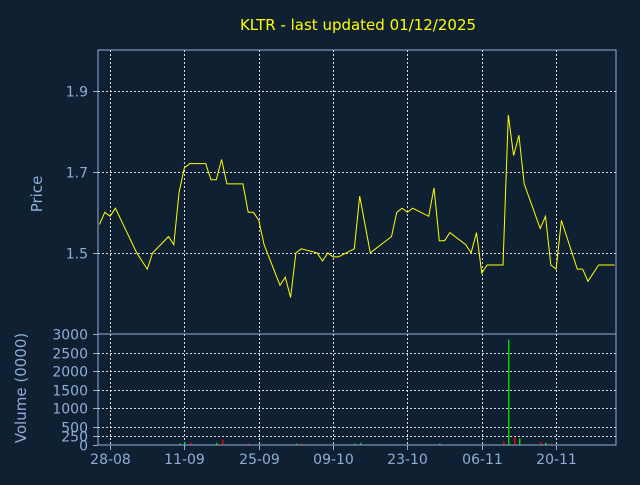 This screenshot has width=640, height=485. I want to click on volume-bars, so click(366, 392).